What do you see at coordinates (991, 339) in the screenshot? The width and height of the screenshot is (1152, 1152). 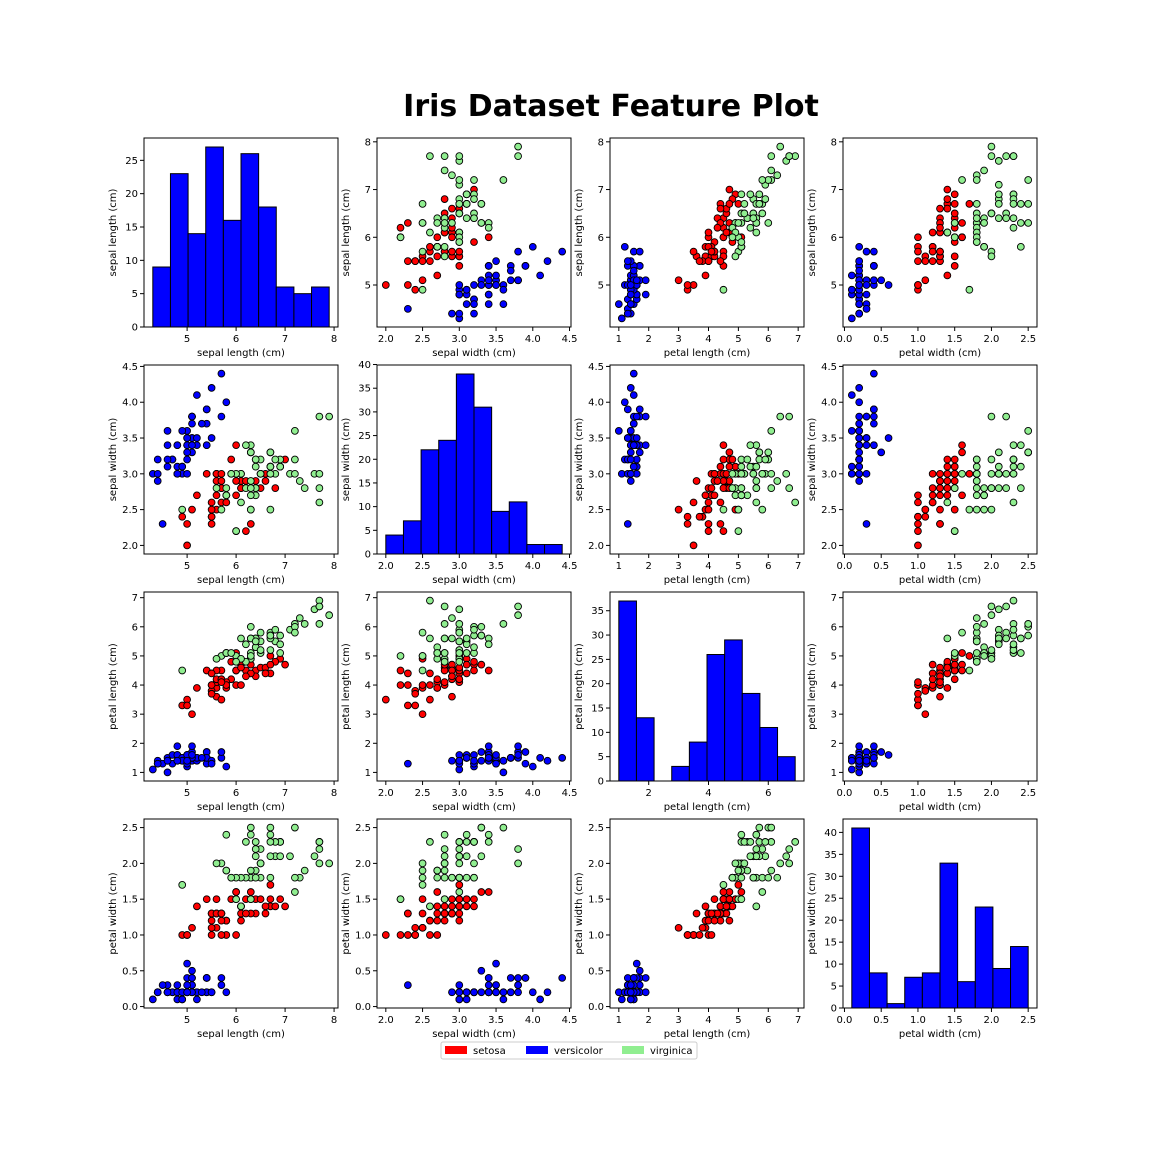 I see `x-tick-label: 2.0` at bounding box center [991, 339].